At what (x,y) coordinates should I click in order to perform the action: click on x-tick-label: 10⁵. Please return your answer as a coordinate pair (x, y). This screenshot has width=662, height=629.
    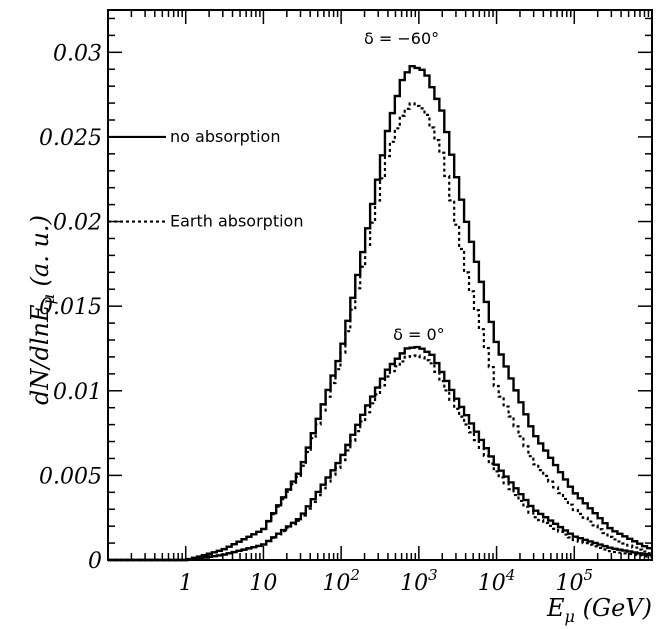
    Looking at the image, I should click on (575, 581).